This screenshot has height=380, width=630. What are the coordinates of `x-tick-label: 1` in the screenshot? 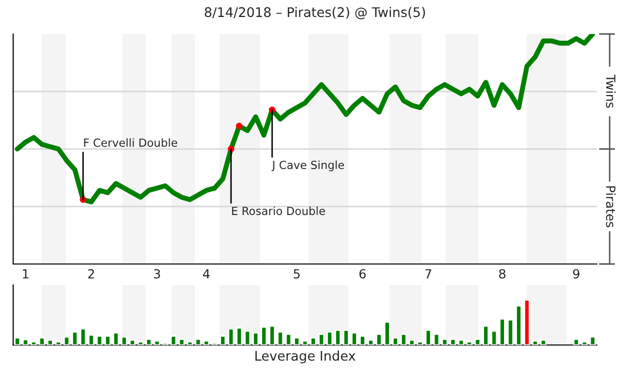 It's located at (25, 273).